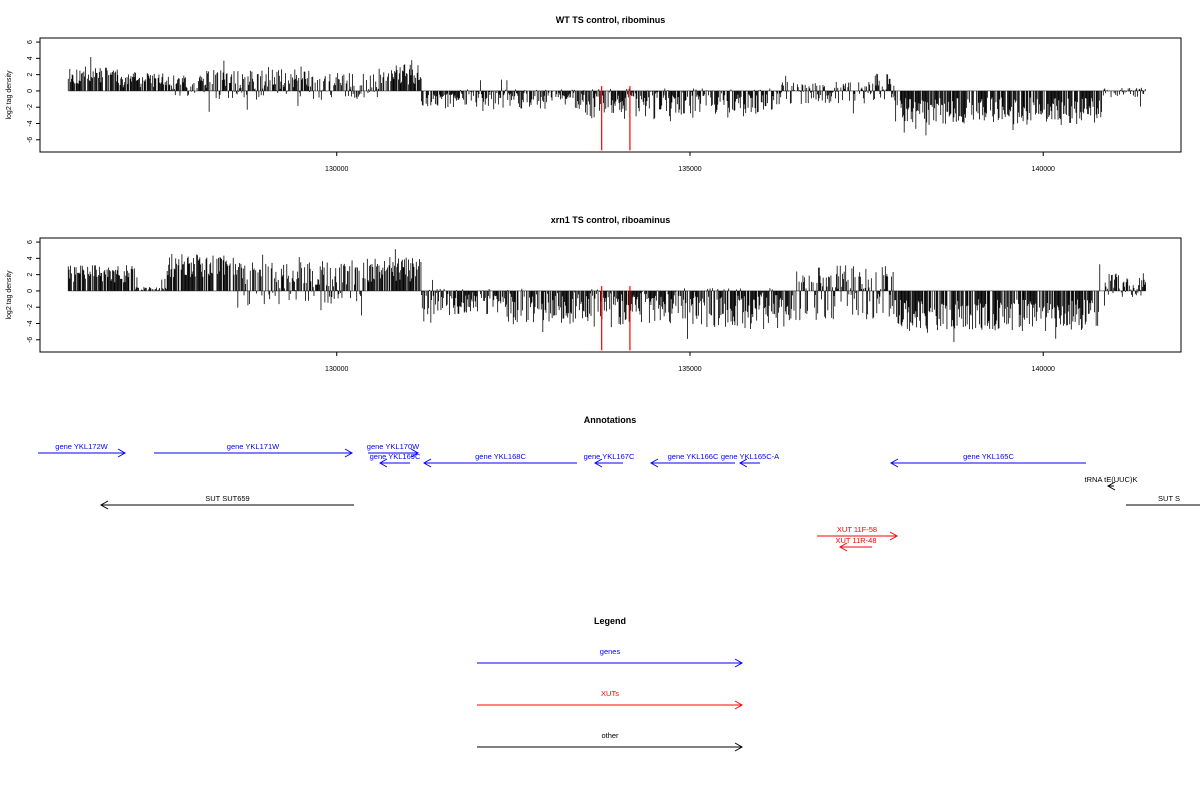  I want to click on feature-label: gene YKL172W, so click(81, 446).